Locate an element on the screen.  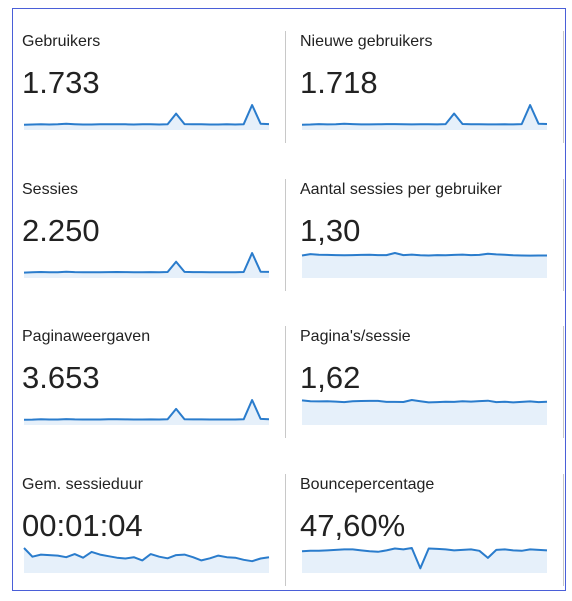
metric-label: Gem. sessieduur is located at coordinates (82, 484).